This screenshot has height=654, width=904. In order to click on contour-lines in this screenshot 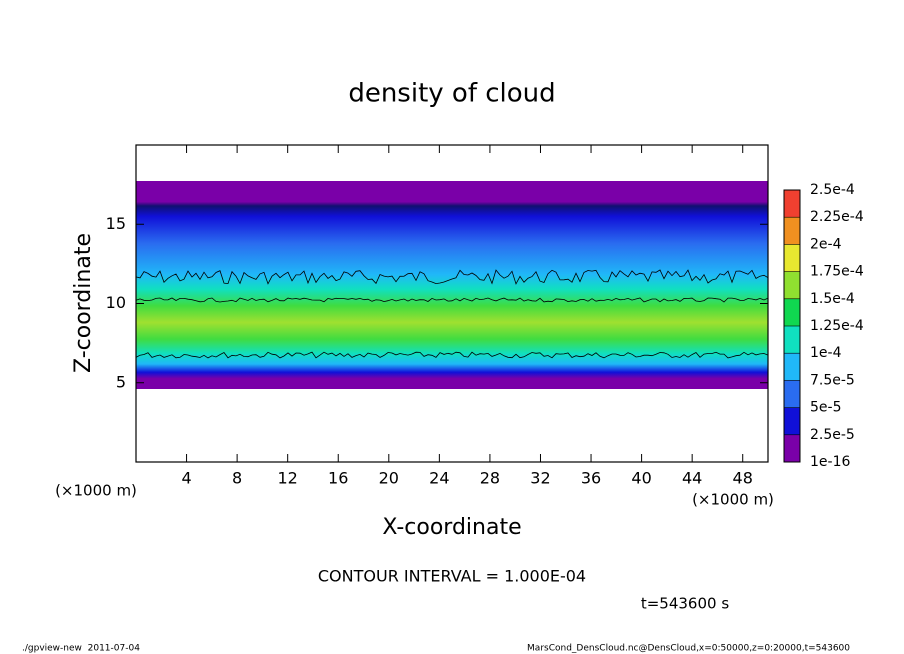, I will do `click(452, 314)`.